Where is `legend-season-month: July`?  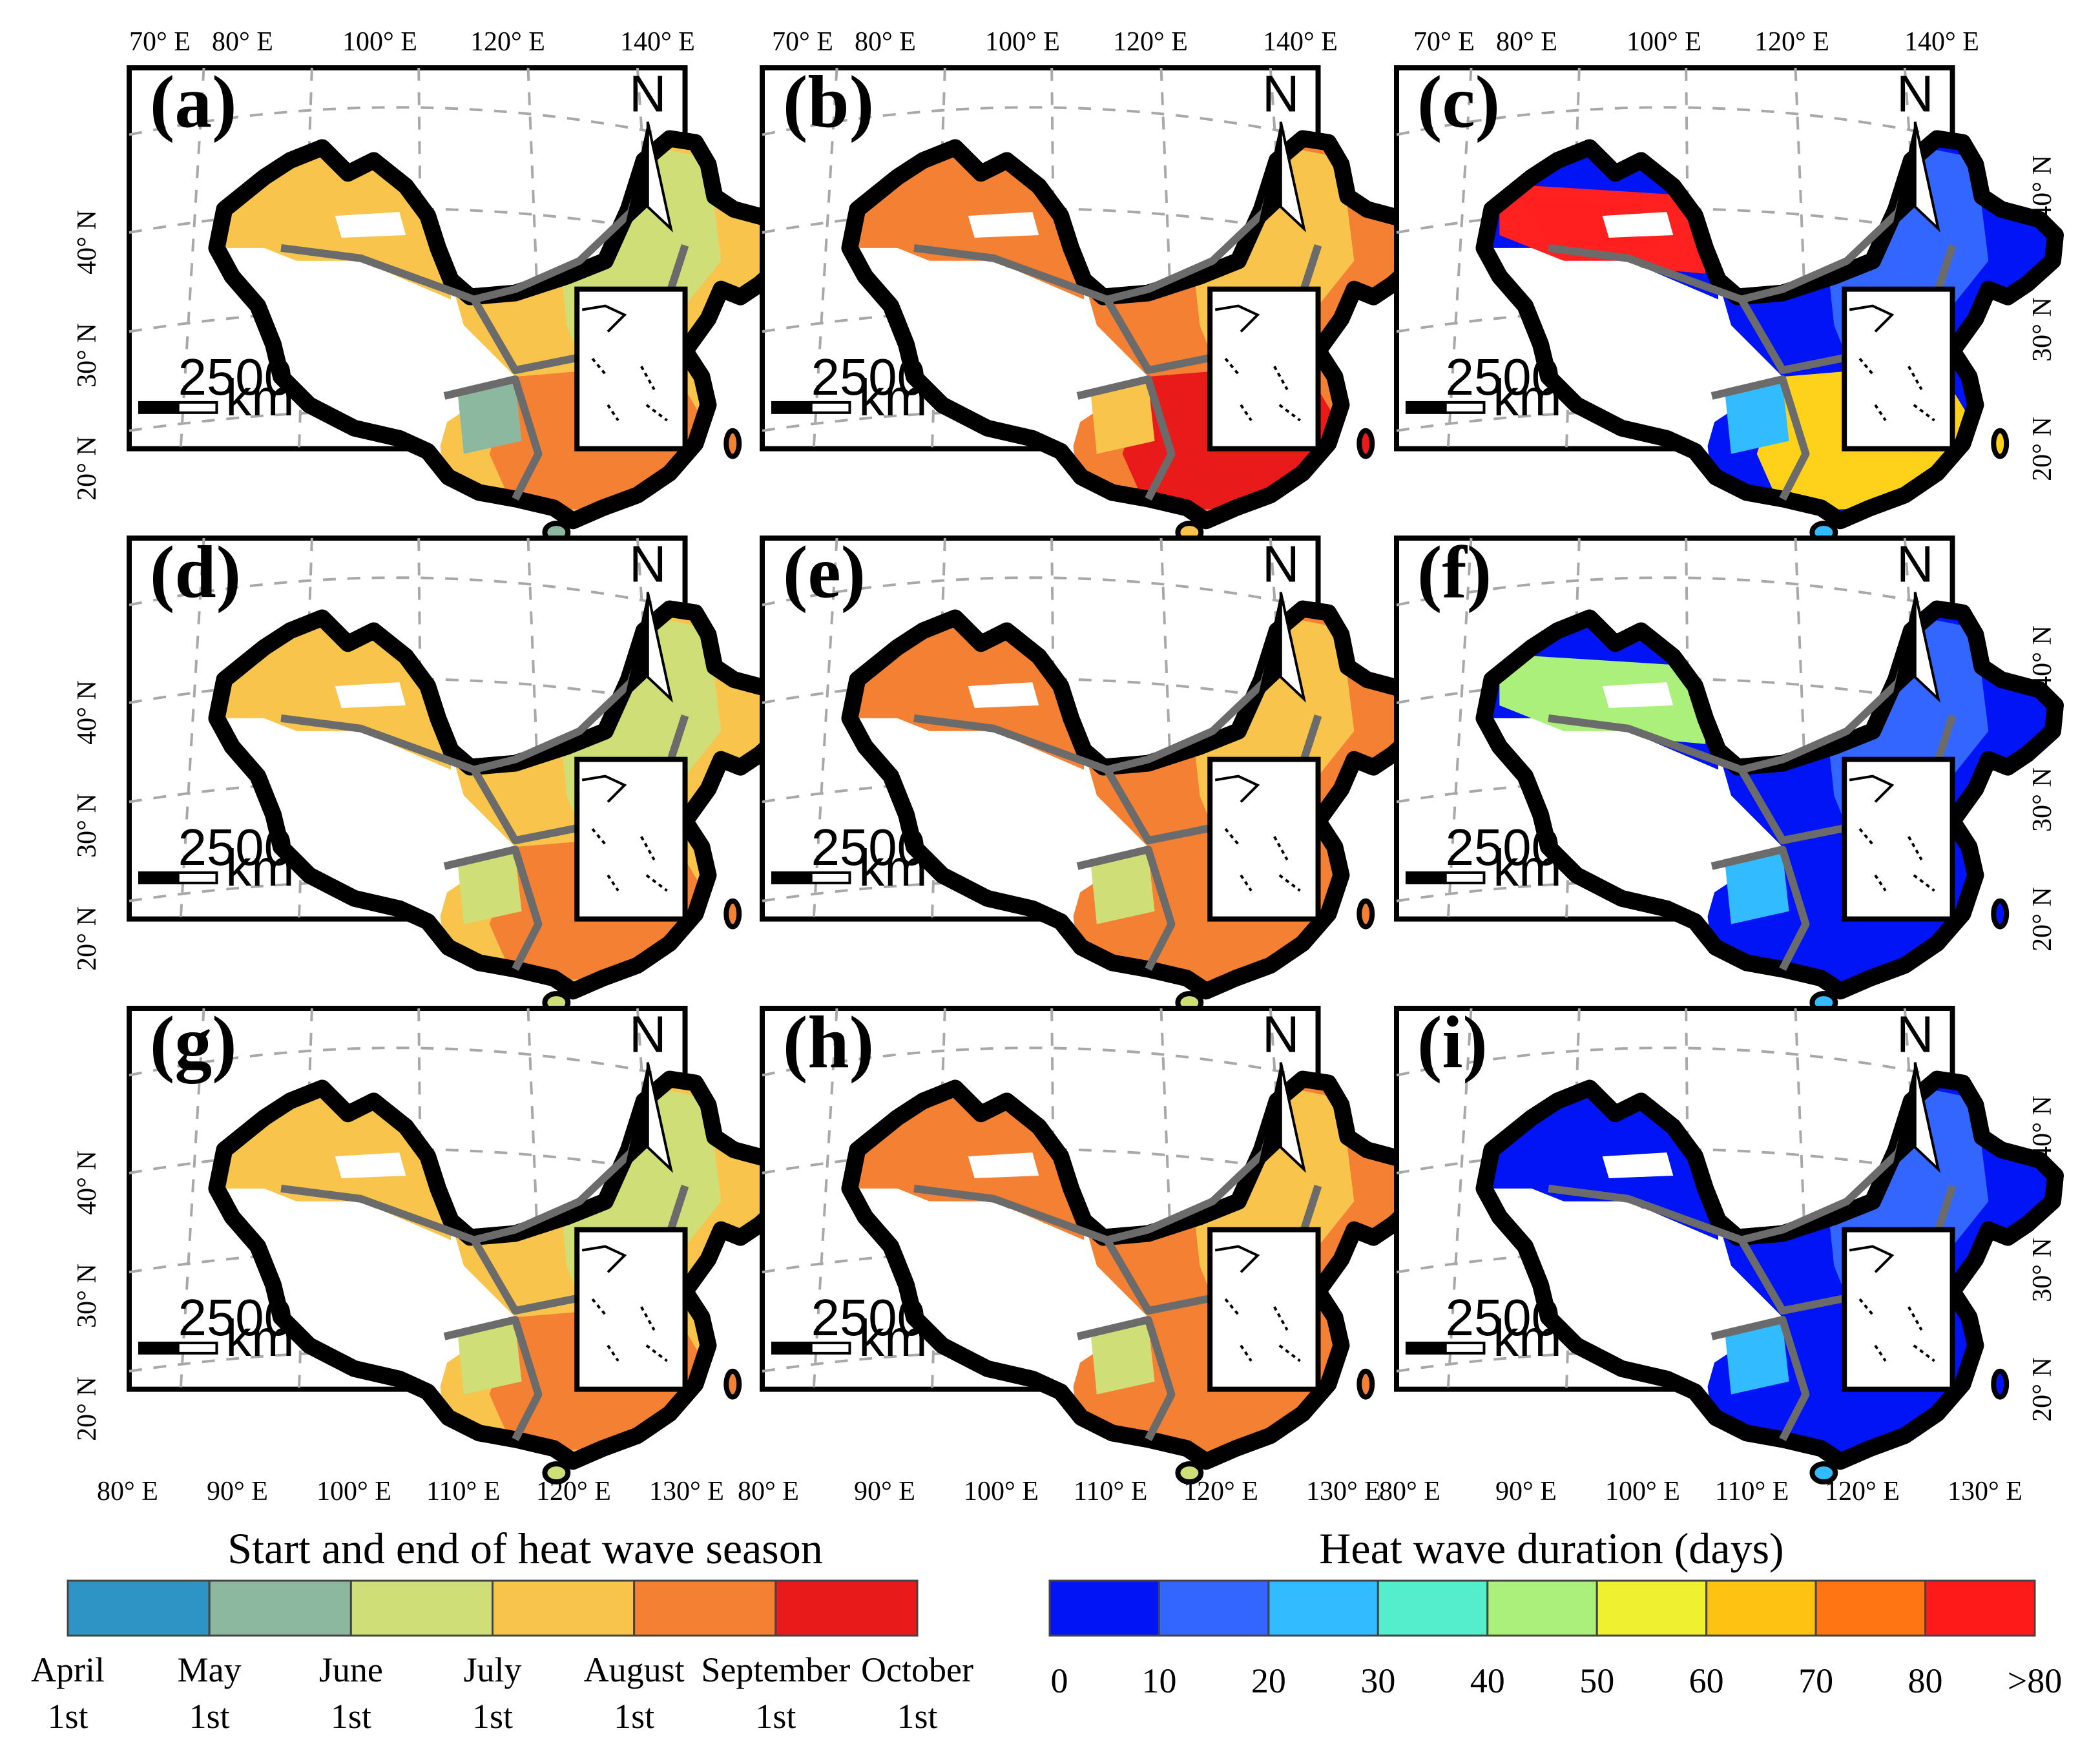
legend-season-month: July is located at coordinates (492, 1669).